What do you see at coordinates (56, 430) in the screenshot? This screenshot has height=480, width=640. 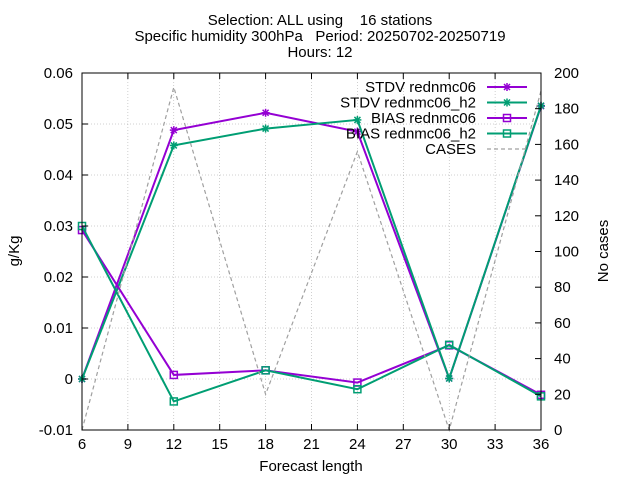 I see `y-tick-label: -0.01` at bounding box center [56, 430].